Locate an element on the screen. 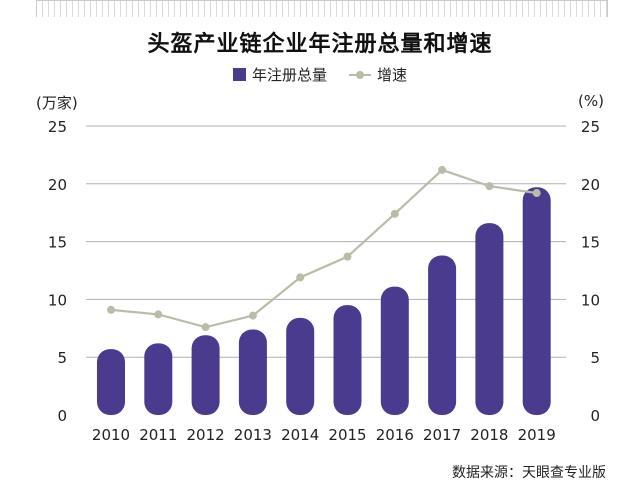  y-right-tick-label: 5 is located at coordinates (595, 358).